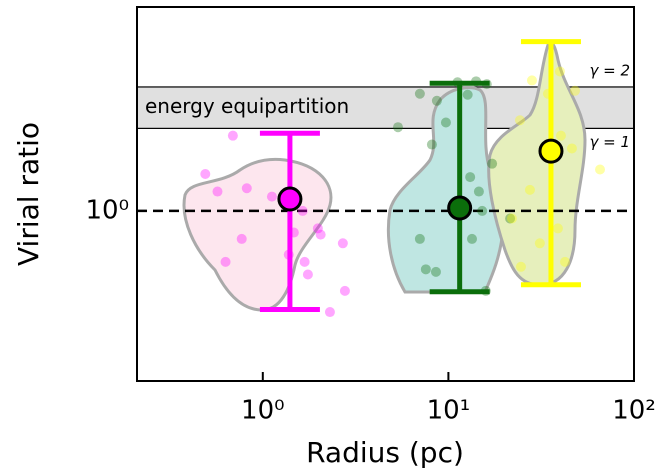  I want to click on y-tick-label: 10⁰, so click(107, 210).